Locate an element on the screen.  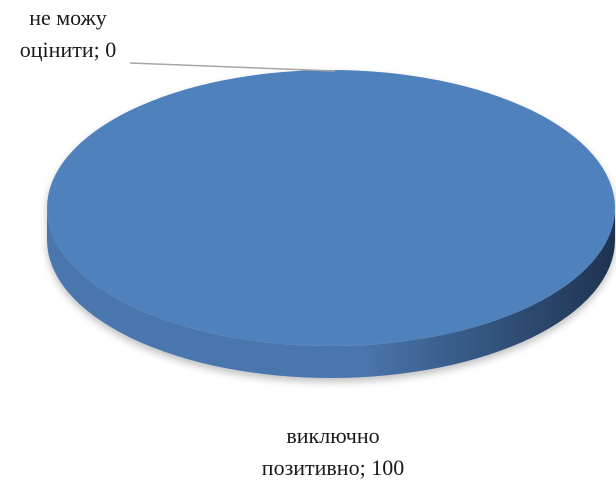
data-label-main-slice: виключно позитивно; 100 is located at coordinates (333, 452).